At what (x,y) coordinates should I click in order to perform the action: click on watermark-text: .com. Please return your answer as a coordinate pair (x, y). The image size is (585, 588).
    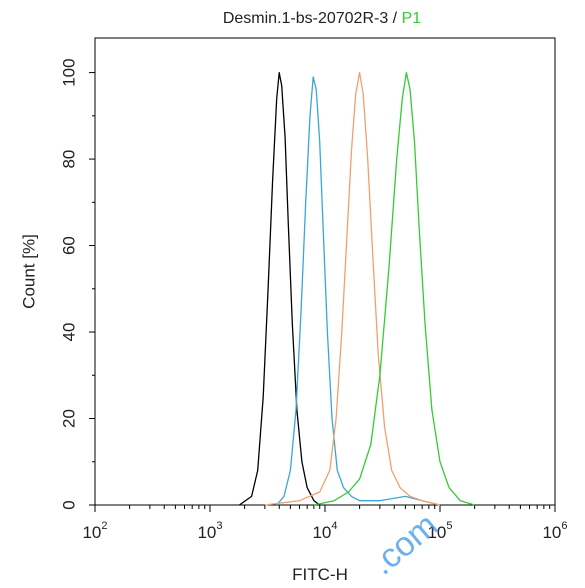
    Looking at the image, I should click on (404, 544).